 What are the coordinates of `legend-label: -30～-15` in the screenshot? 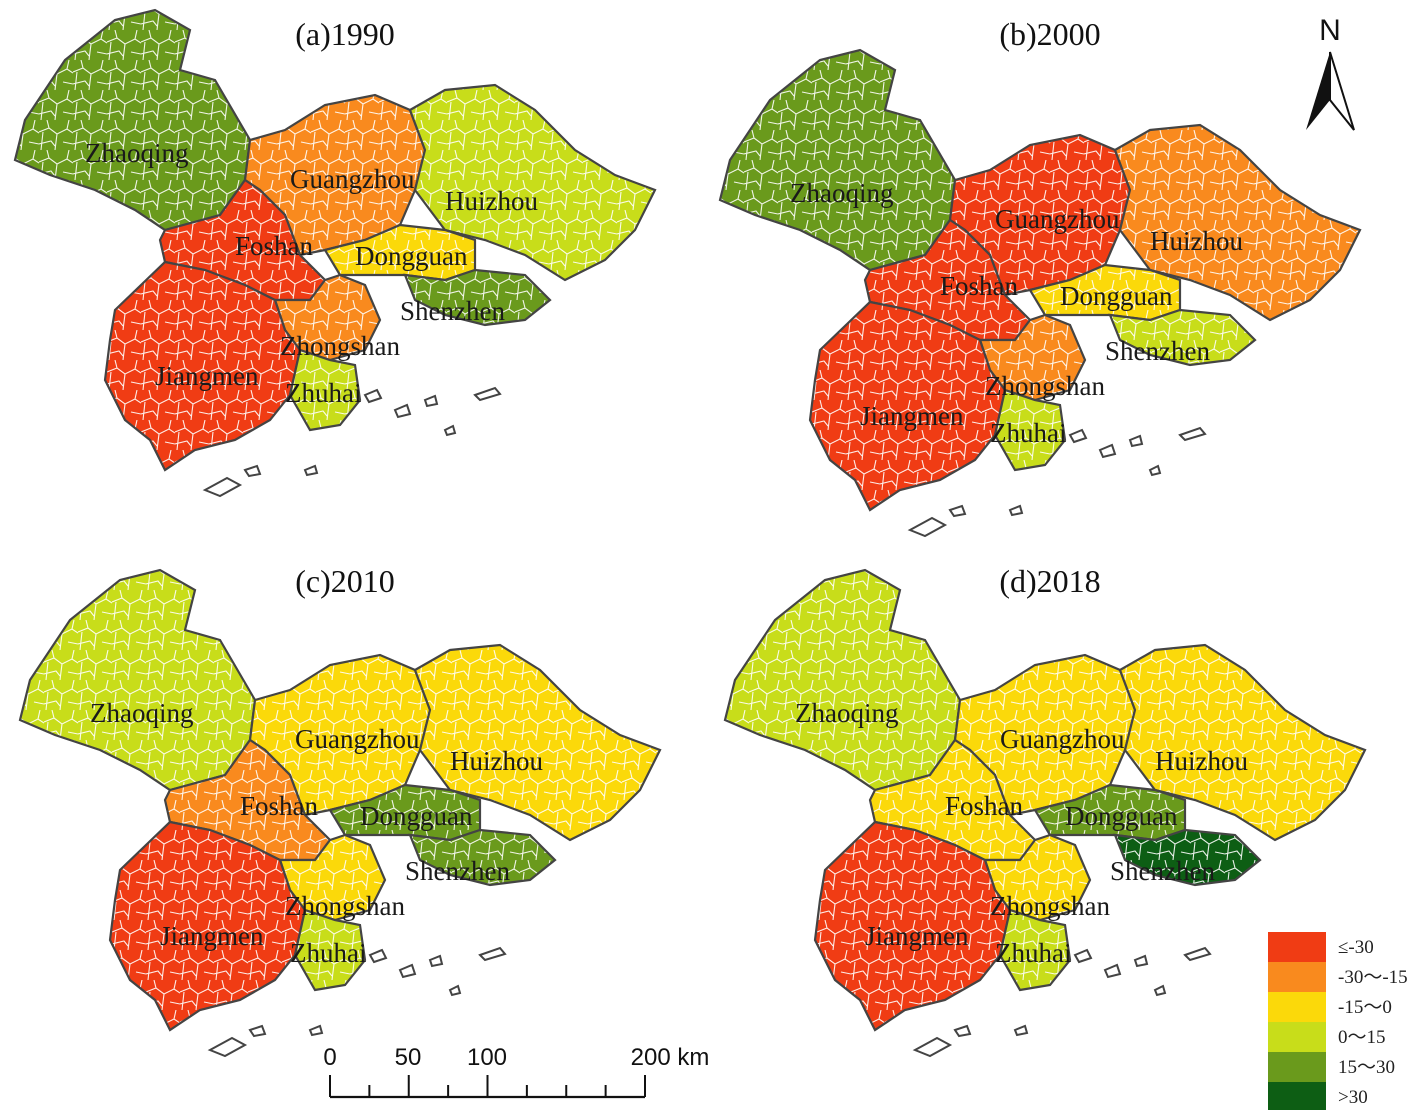 It's located at (1373, 977).